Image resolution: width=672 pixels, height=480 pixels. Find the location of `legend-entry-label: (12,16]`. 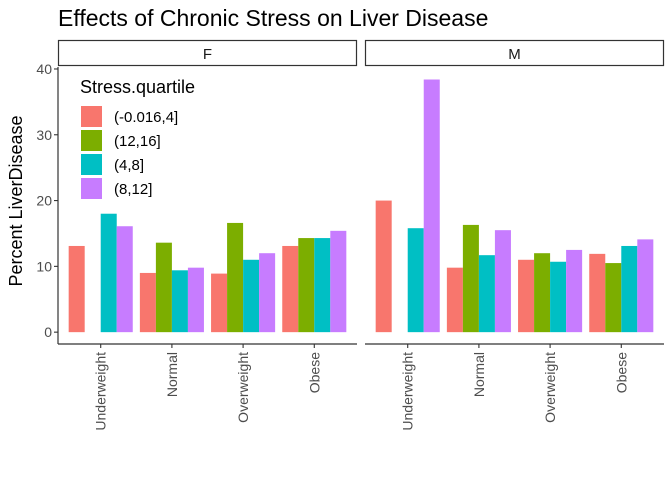

legend-entry-label: (12,16] is located at coordinates (137, 141).